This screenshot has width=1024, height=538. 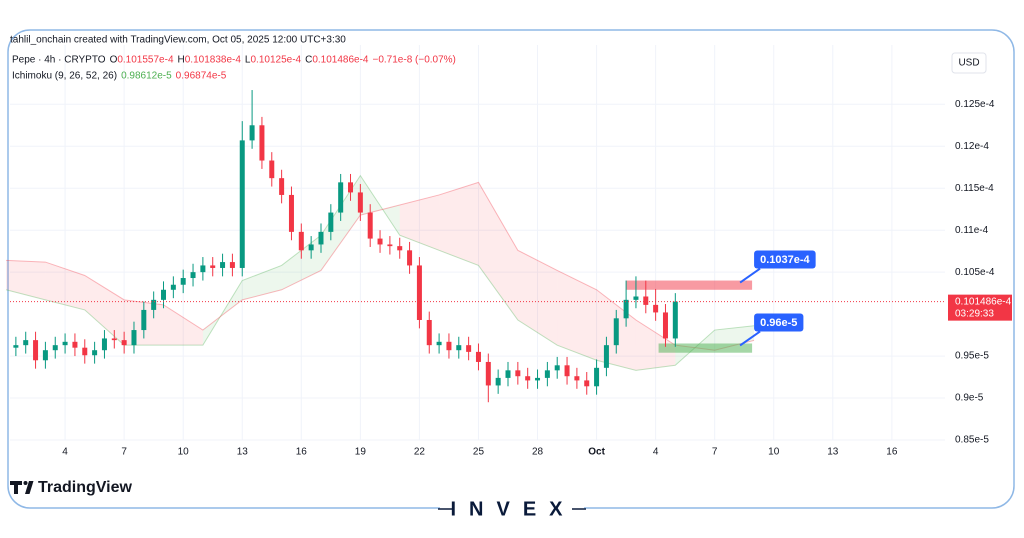 I want to click on callout: 0.96e-5, so click(x=779, y=322).